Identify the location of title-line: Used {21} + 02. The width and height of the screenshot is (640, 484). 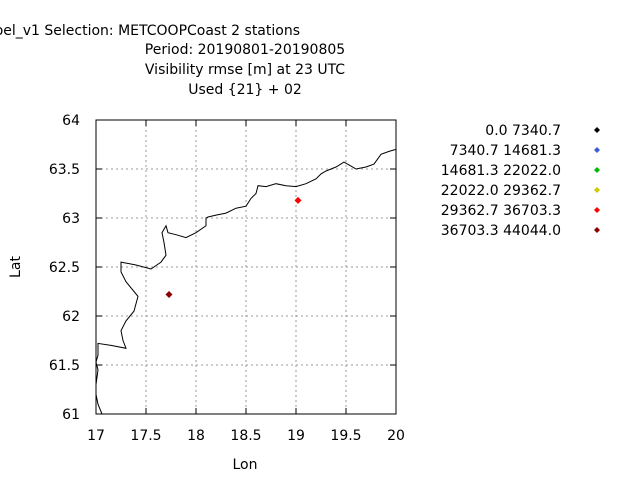
(245, 90).